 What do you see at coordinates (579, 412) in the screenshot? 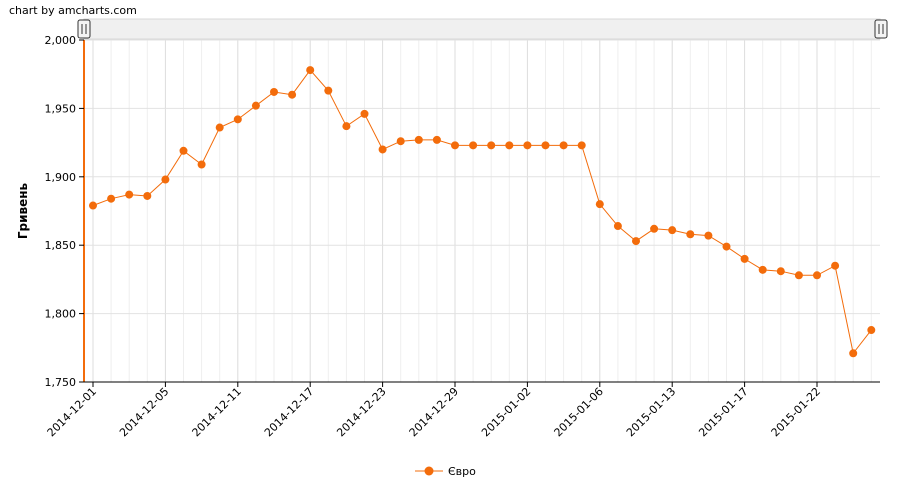
I see `x-tick-label: 2015-01-06` at bounding box center [579, 412].